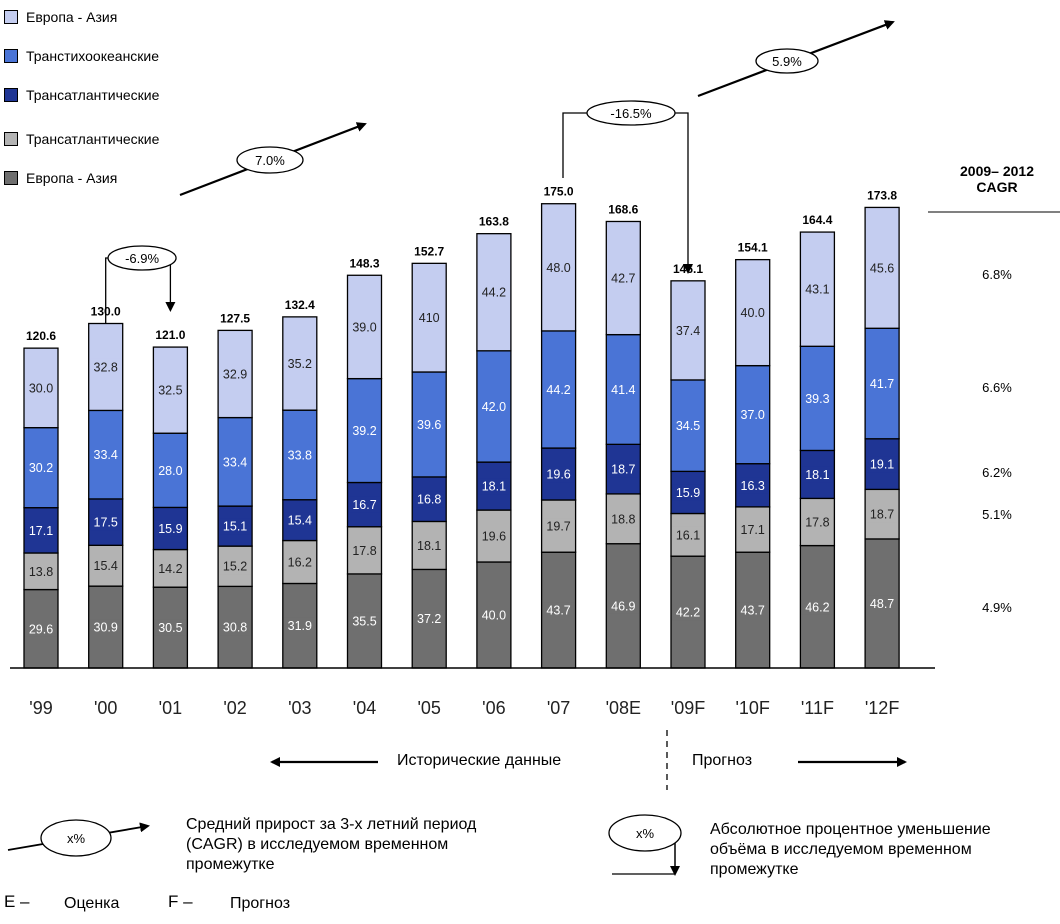 Image resolution: width=1060 pixels, height=924 pixels. I want to click on decrease-note-line3: промежутке, so click(754, 869).